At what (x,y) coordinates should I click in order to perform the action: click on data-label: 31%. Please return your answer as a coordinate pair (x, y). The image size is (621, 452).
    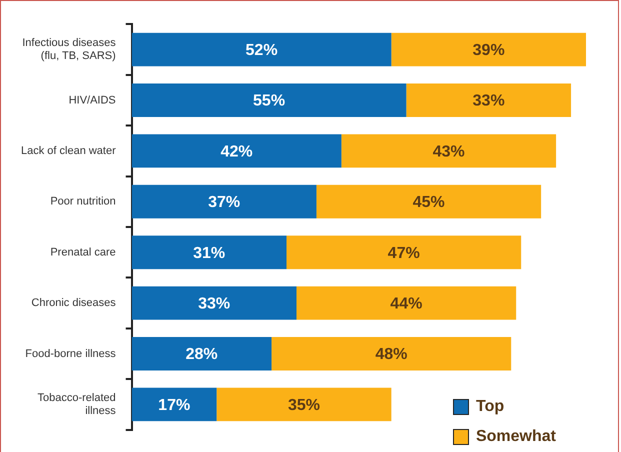
    Looking at the image, I should click on (209, 253).